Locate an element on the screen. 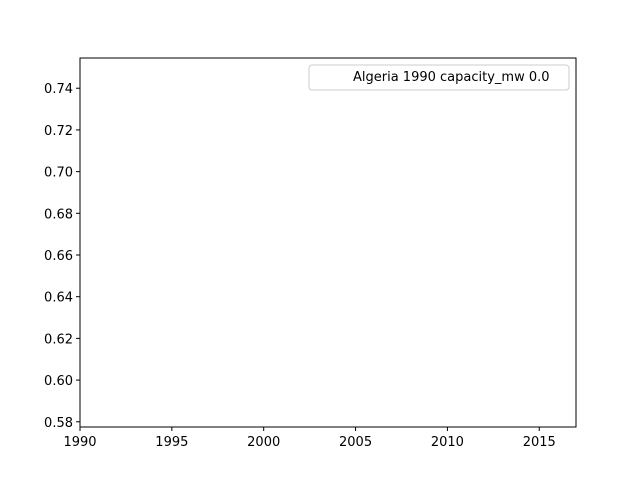 Image resolution: width=640 pixels, height=480 pixels. y-tick-label: 0.74 is located at coordinates (58, 89).